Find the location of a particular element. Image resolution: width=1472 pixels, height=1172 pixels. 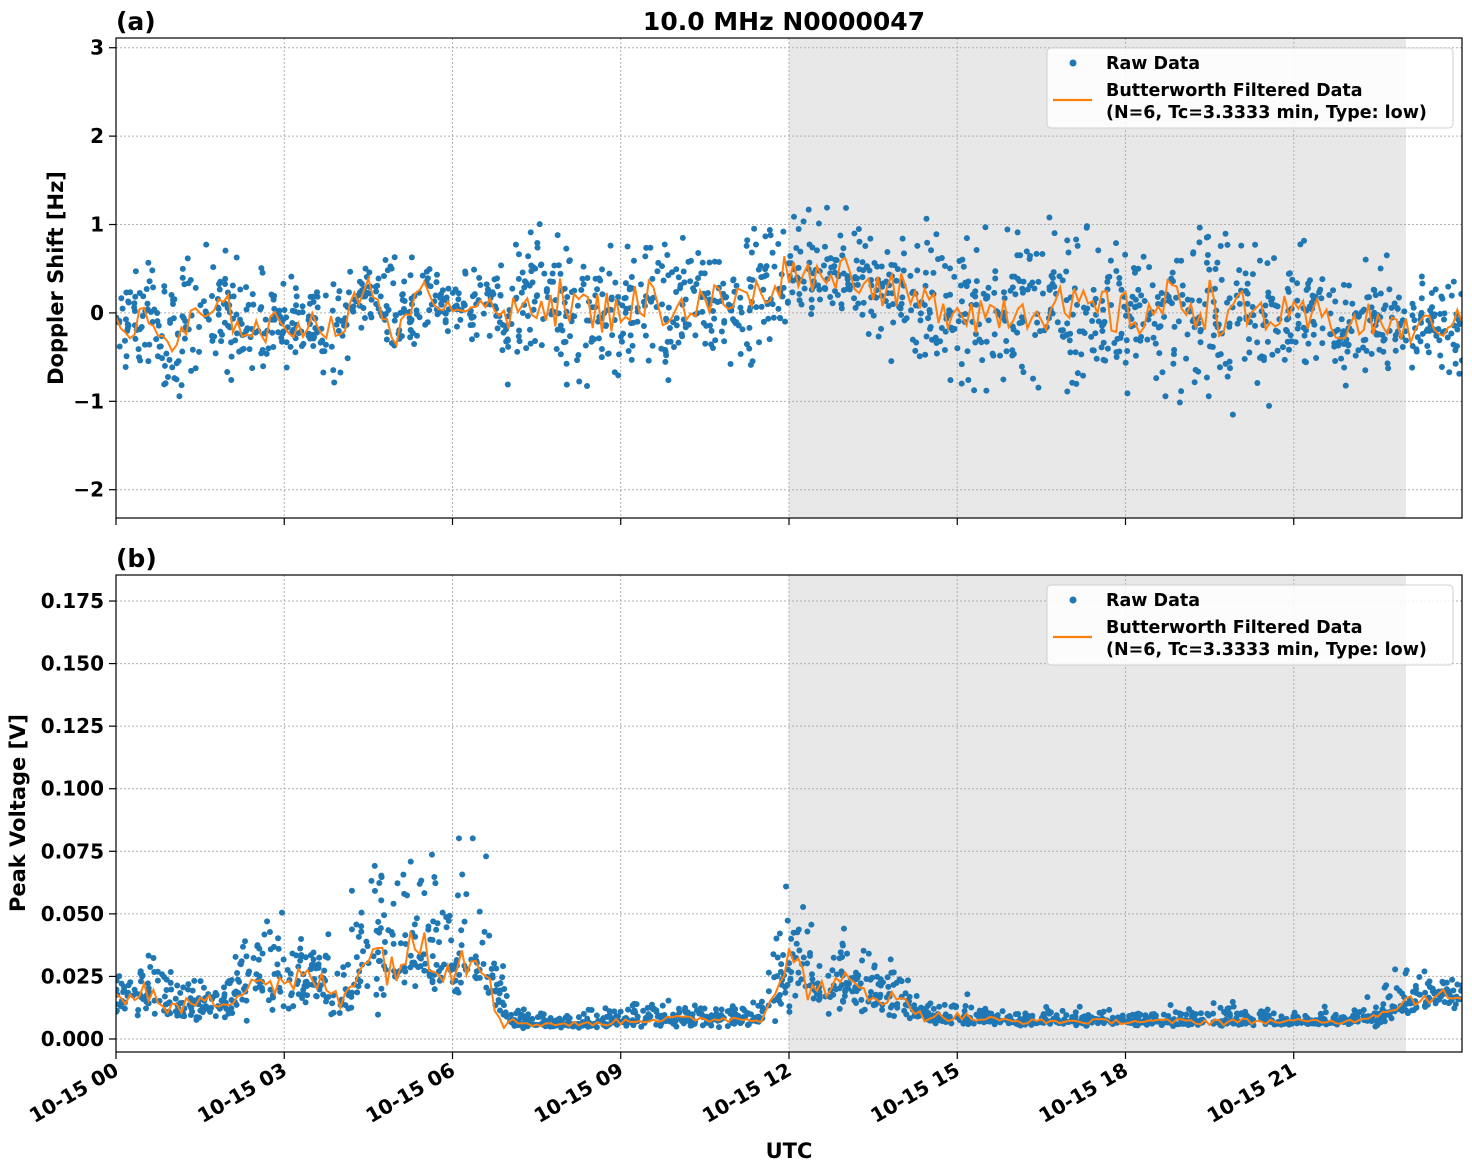

legend-filtered-label: Butterworth Filtered Data is located at coordinates (1234, 628).